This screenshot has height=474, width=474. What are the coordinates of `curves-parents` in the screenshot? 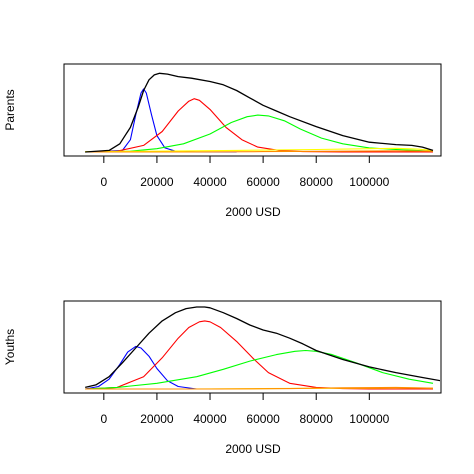 It's located at (259, 112).